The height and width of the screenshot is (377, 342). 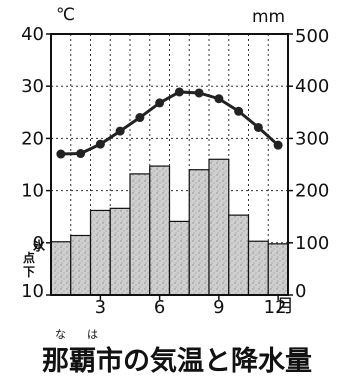 What do you see at coordinates (29, 272) in the screenshot?
I see `below-zero-label-3: 下` at bounding box center [29, 272].